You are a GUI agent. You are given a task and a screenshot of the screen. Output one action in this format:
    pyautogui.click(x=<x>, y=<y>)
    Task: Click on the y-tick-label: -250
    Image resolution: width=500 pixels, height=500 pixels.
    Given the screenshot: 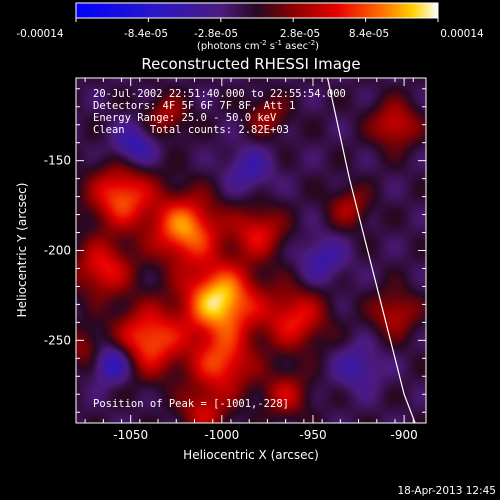 What is the action you would take?
    pyautogui.click(x=57, y=340)
    